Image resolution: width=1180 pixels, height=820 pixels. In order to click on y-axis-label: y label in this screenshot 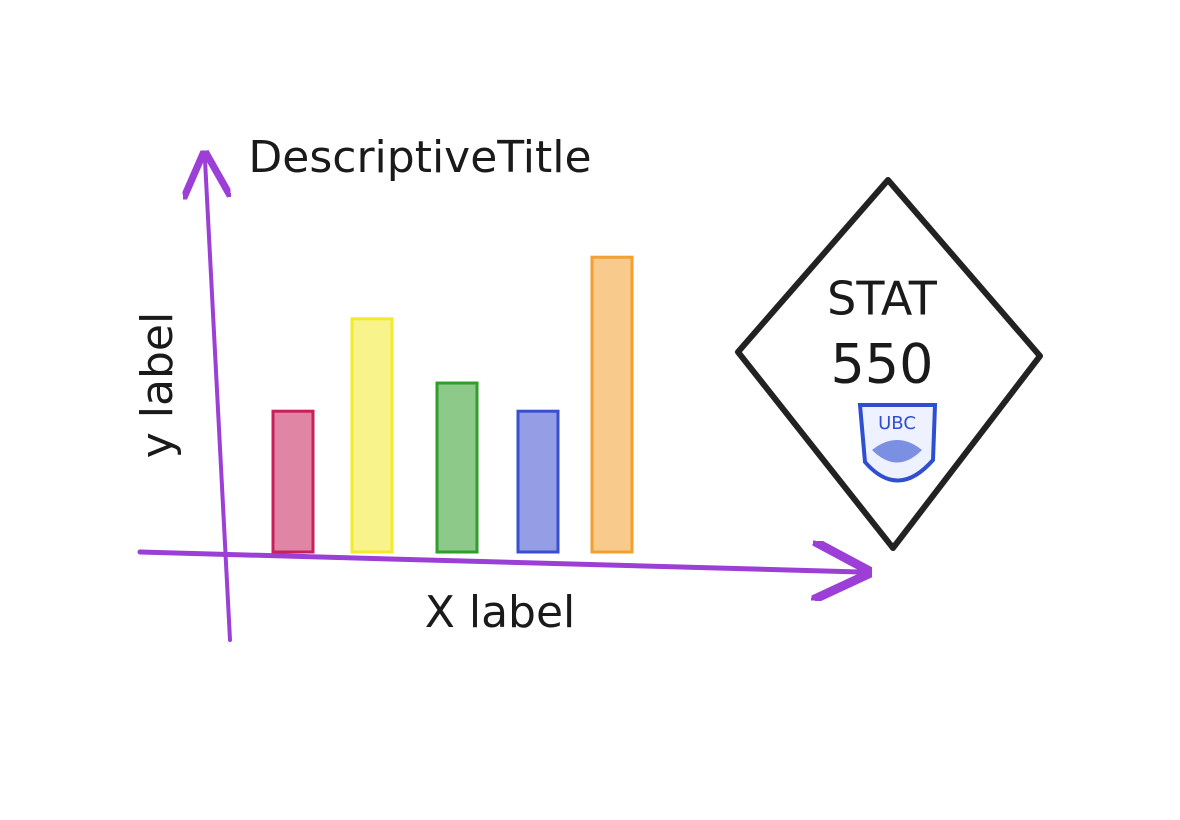, I will do `click(157, 385)`.